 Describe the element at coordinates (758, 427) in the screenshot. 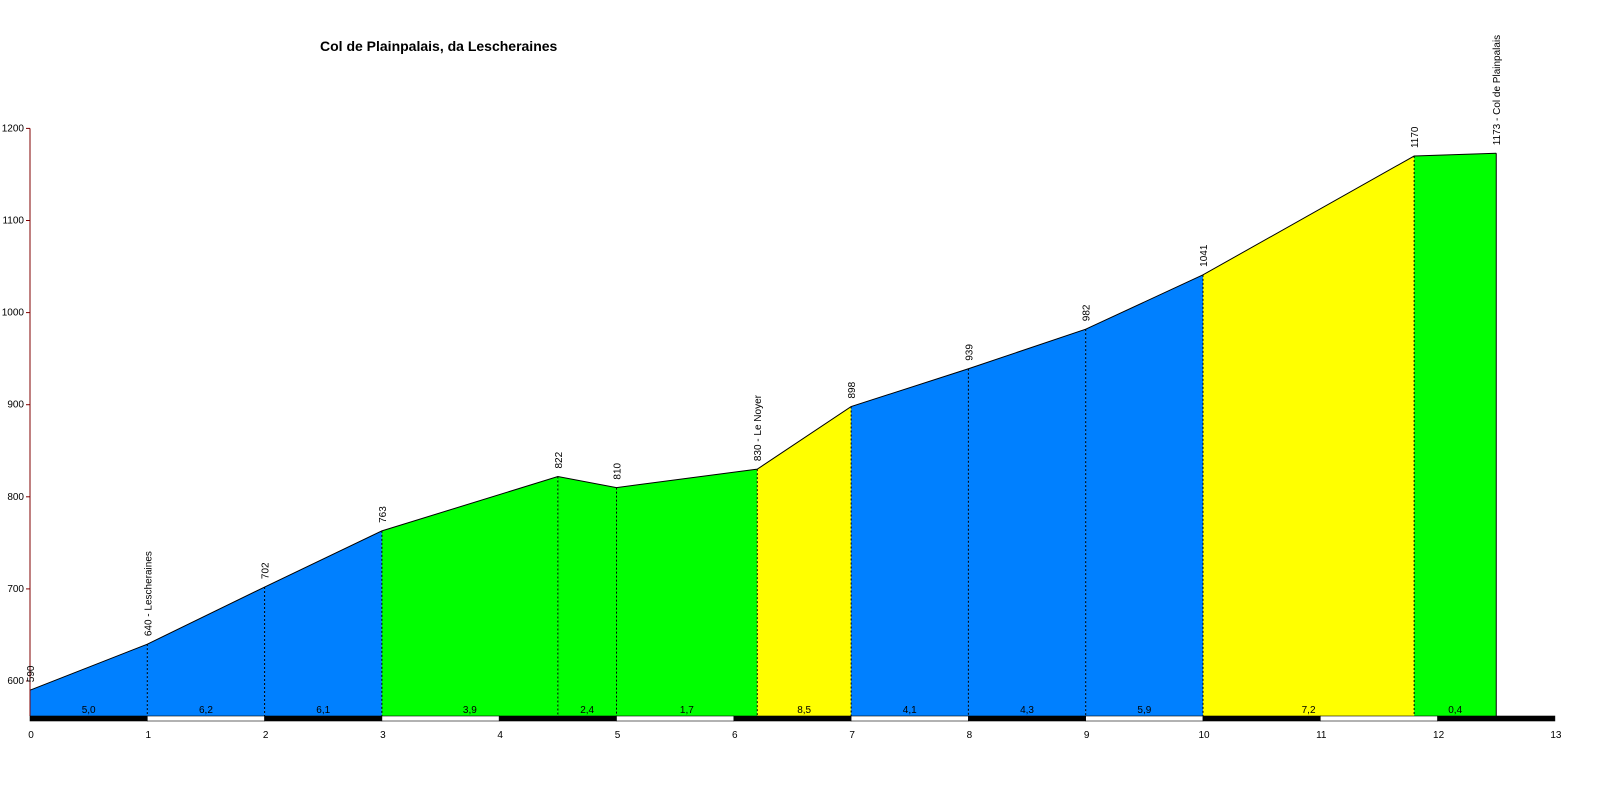

I see `point-label: 830 - Le Noyer` at that location.